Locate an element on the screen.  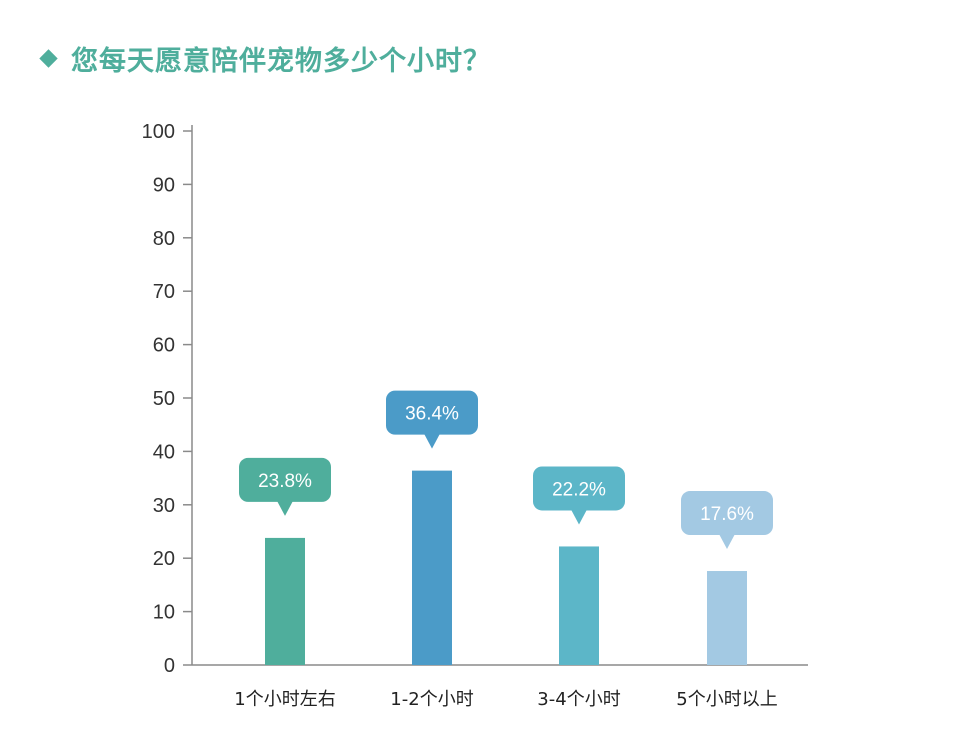
data-label: 23.8% is located at coordinates (285, 481).